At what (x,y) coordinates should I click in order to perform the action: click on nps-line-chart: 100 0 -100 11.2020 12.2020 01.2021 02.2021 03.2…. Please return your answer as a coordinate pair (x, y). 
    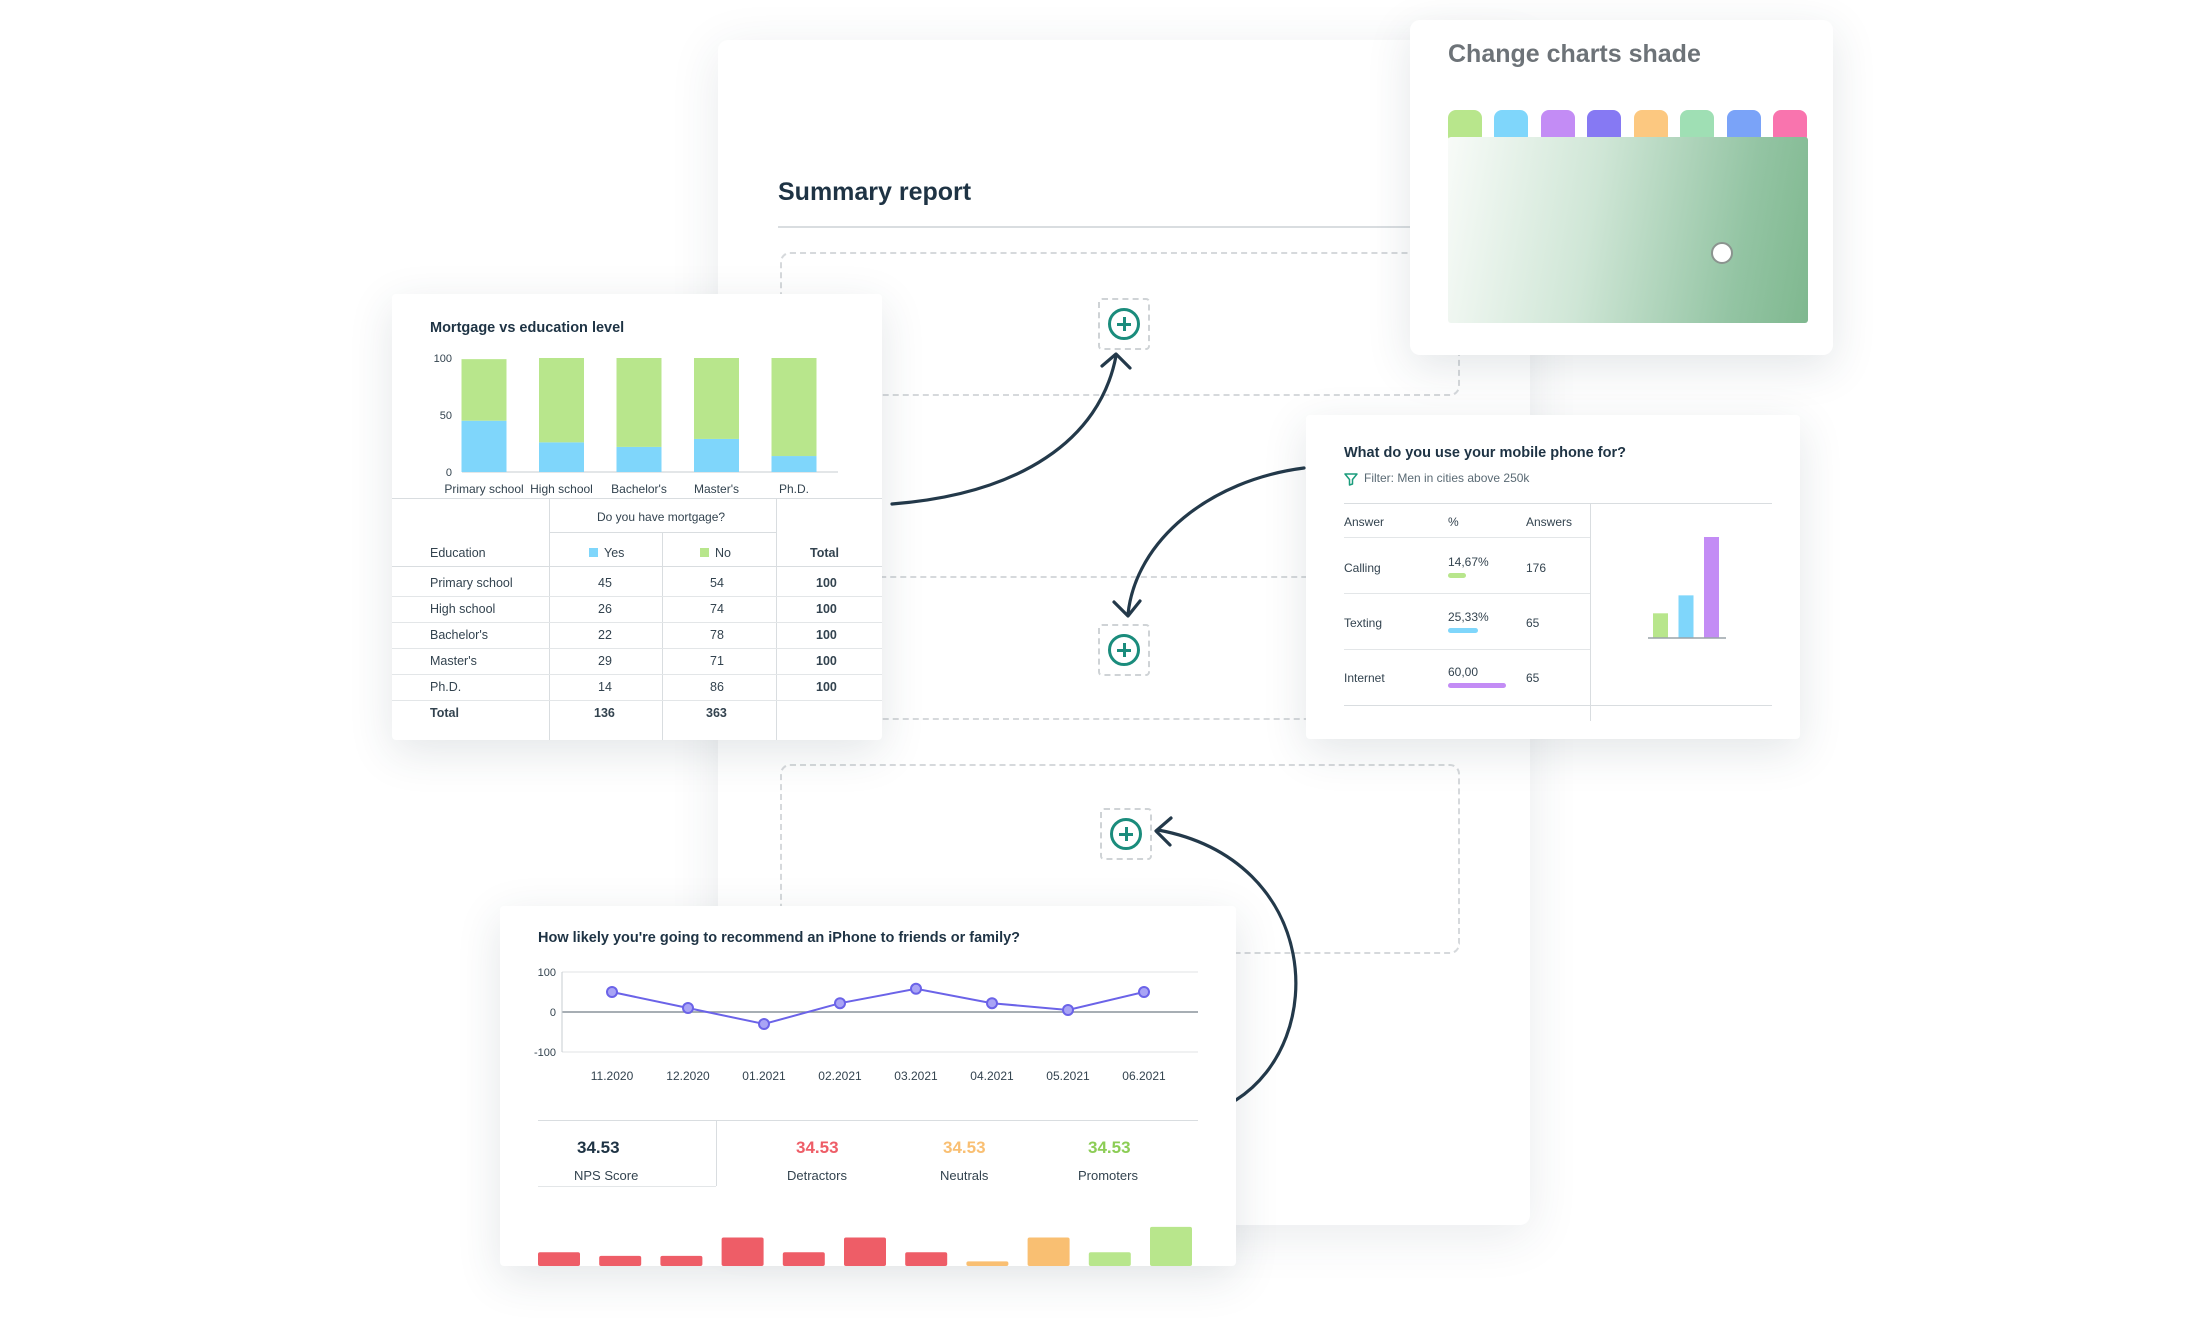
    Looking at the image, I should click on (866, 1025).